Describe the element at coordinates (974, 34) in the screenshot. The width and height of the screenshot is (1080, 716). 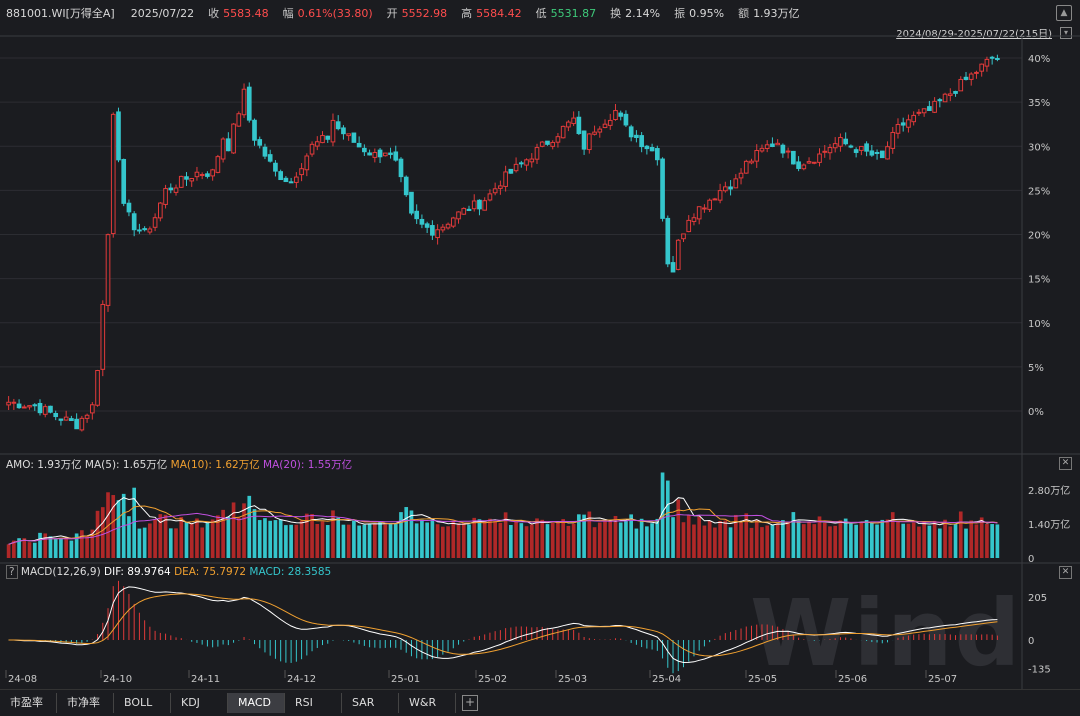
I see `date-range-link: 2024/08/29-2025/07/22(215日)` at that location.